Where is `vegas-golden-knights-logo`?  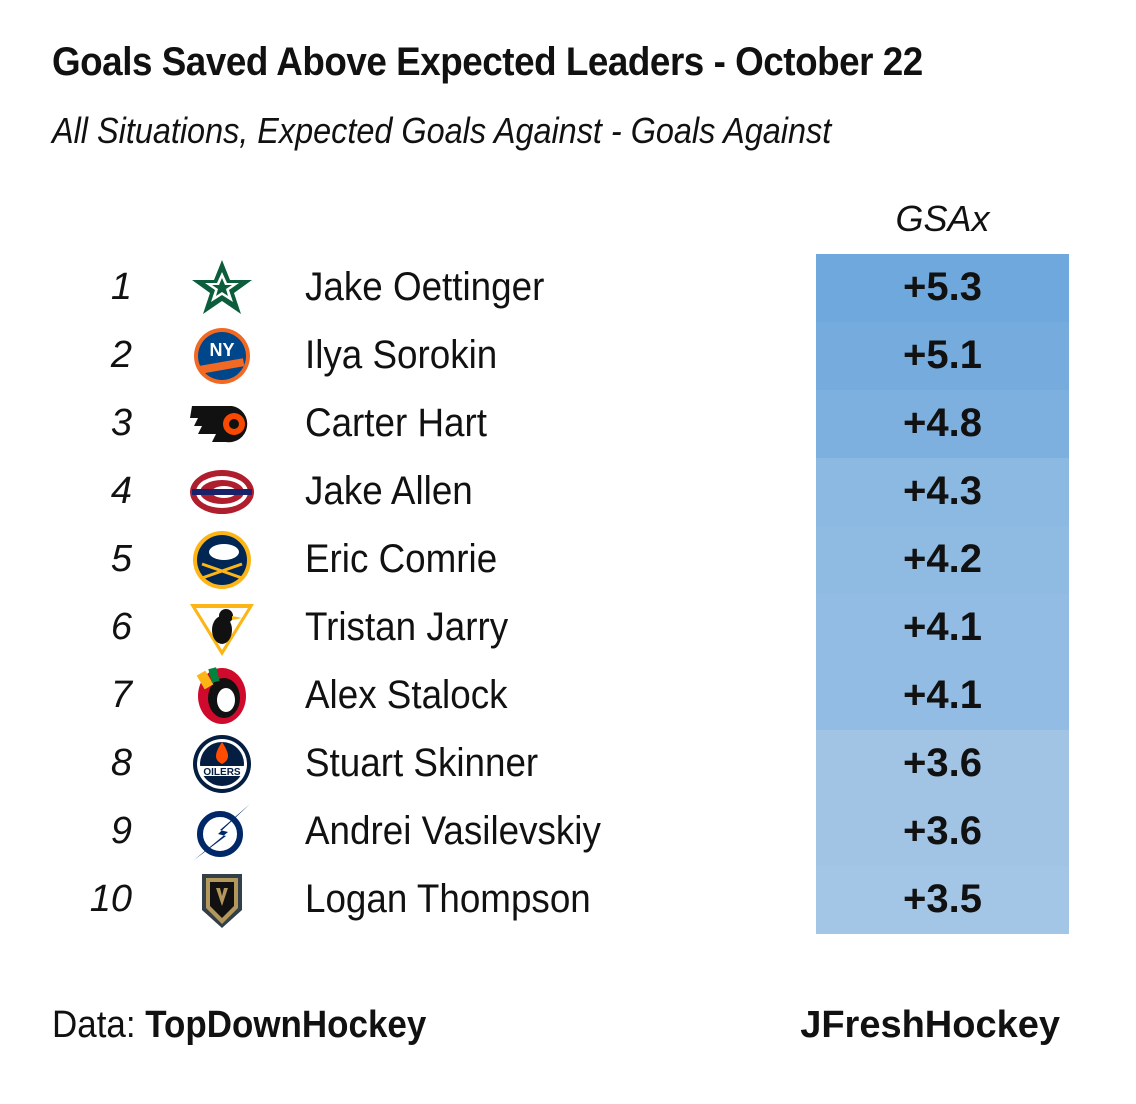 vegas-golden-knights-logo is located at coordinates (222, 900).